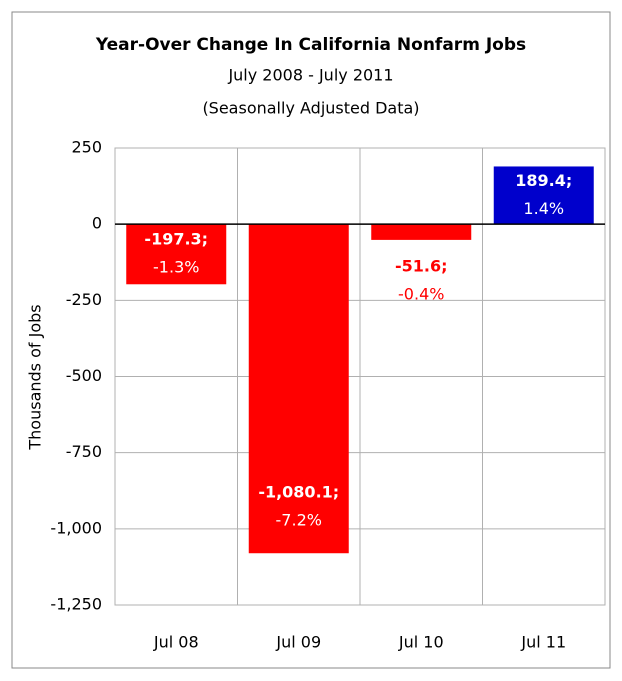 The image size is (622, 681). Describe the element at coordinates (97, 223) in the screenshot. I see `y-tick-label: 0` at that location.